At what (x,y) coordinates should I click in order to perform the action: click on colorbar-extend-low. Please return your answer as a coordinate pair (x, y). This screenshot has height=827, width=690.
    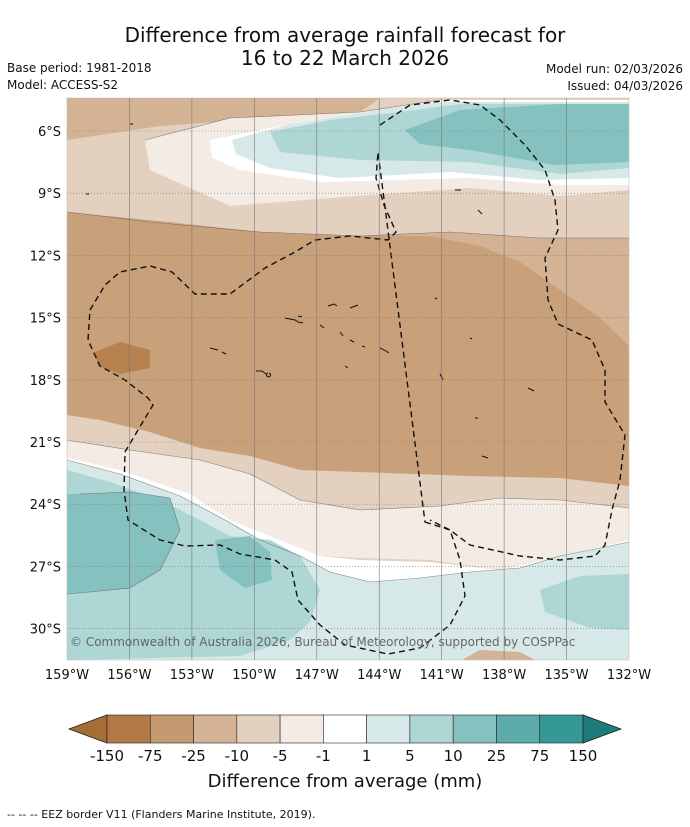
    Looking at the image, I should click on (87, 729).